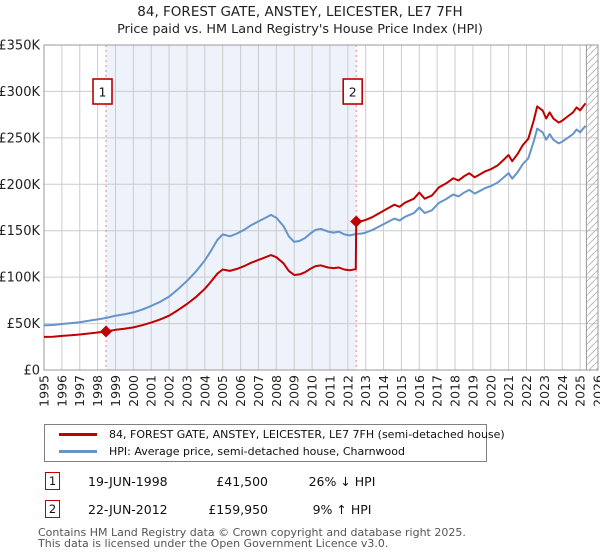 The width and height of the screenshot is (600, 560). Describe the element at coordinates (526, 391) in the screenshot. I see `x-axis-label: 2022` at that location.